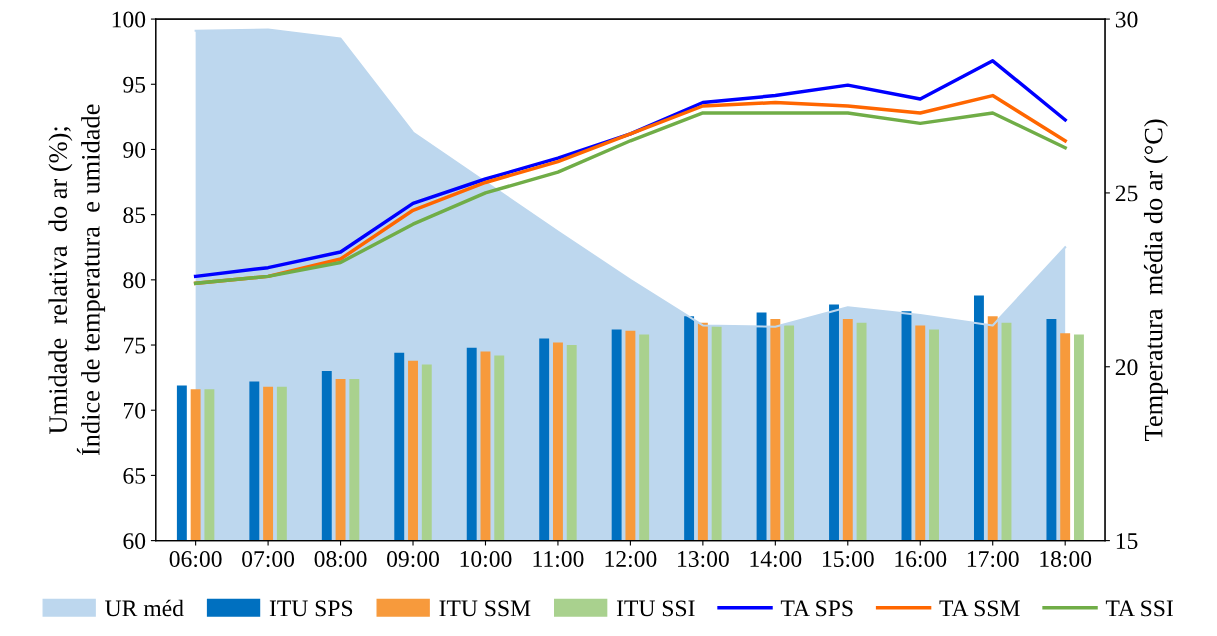 The height and width of the screenshot is (636, 1217). I want to click on y2-tick-label: 20, so click(1126, 367).